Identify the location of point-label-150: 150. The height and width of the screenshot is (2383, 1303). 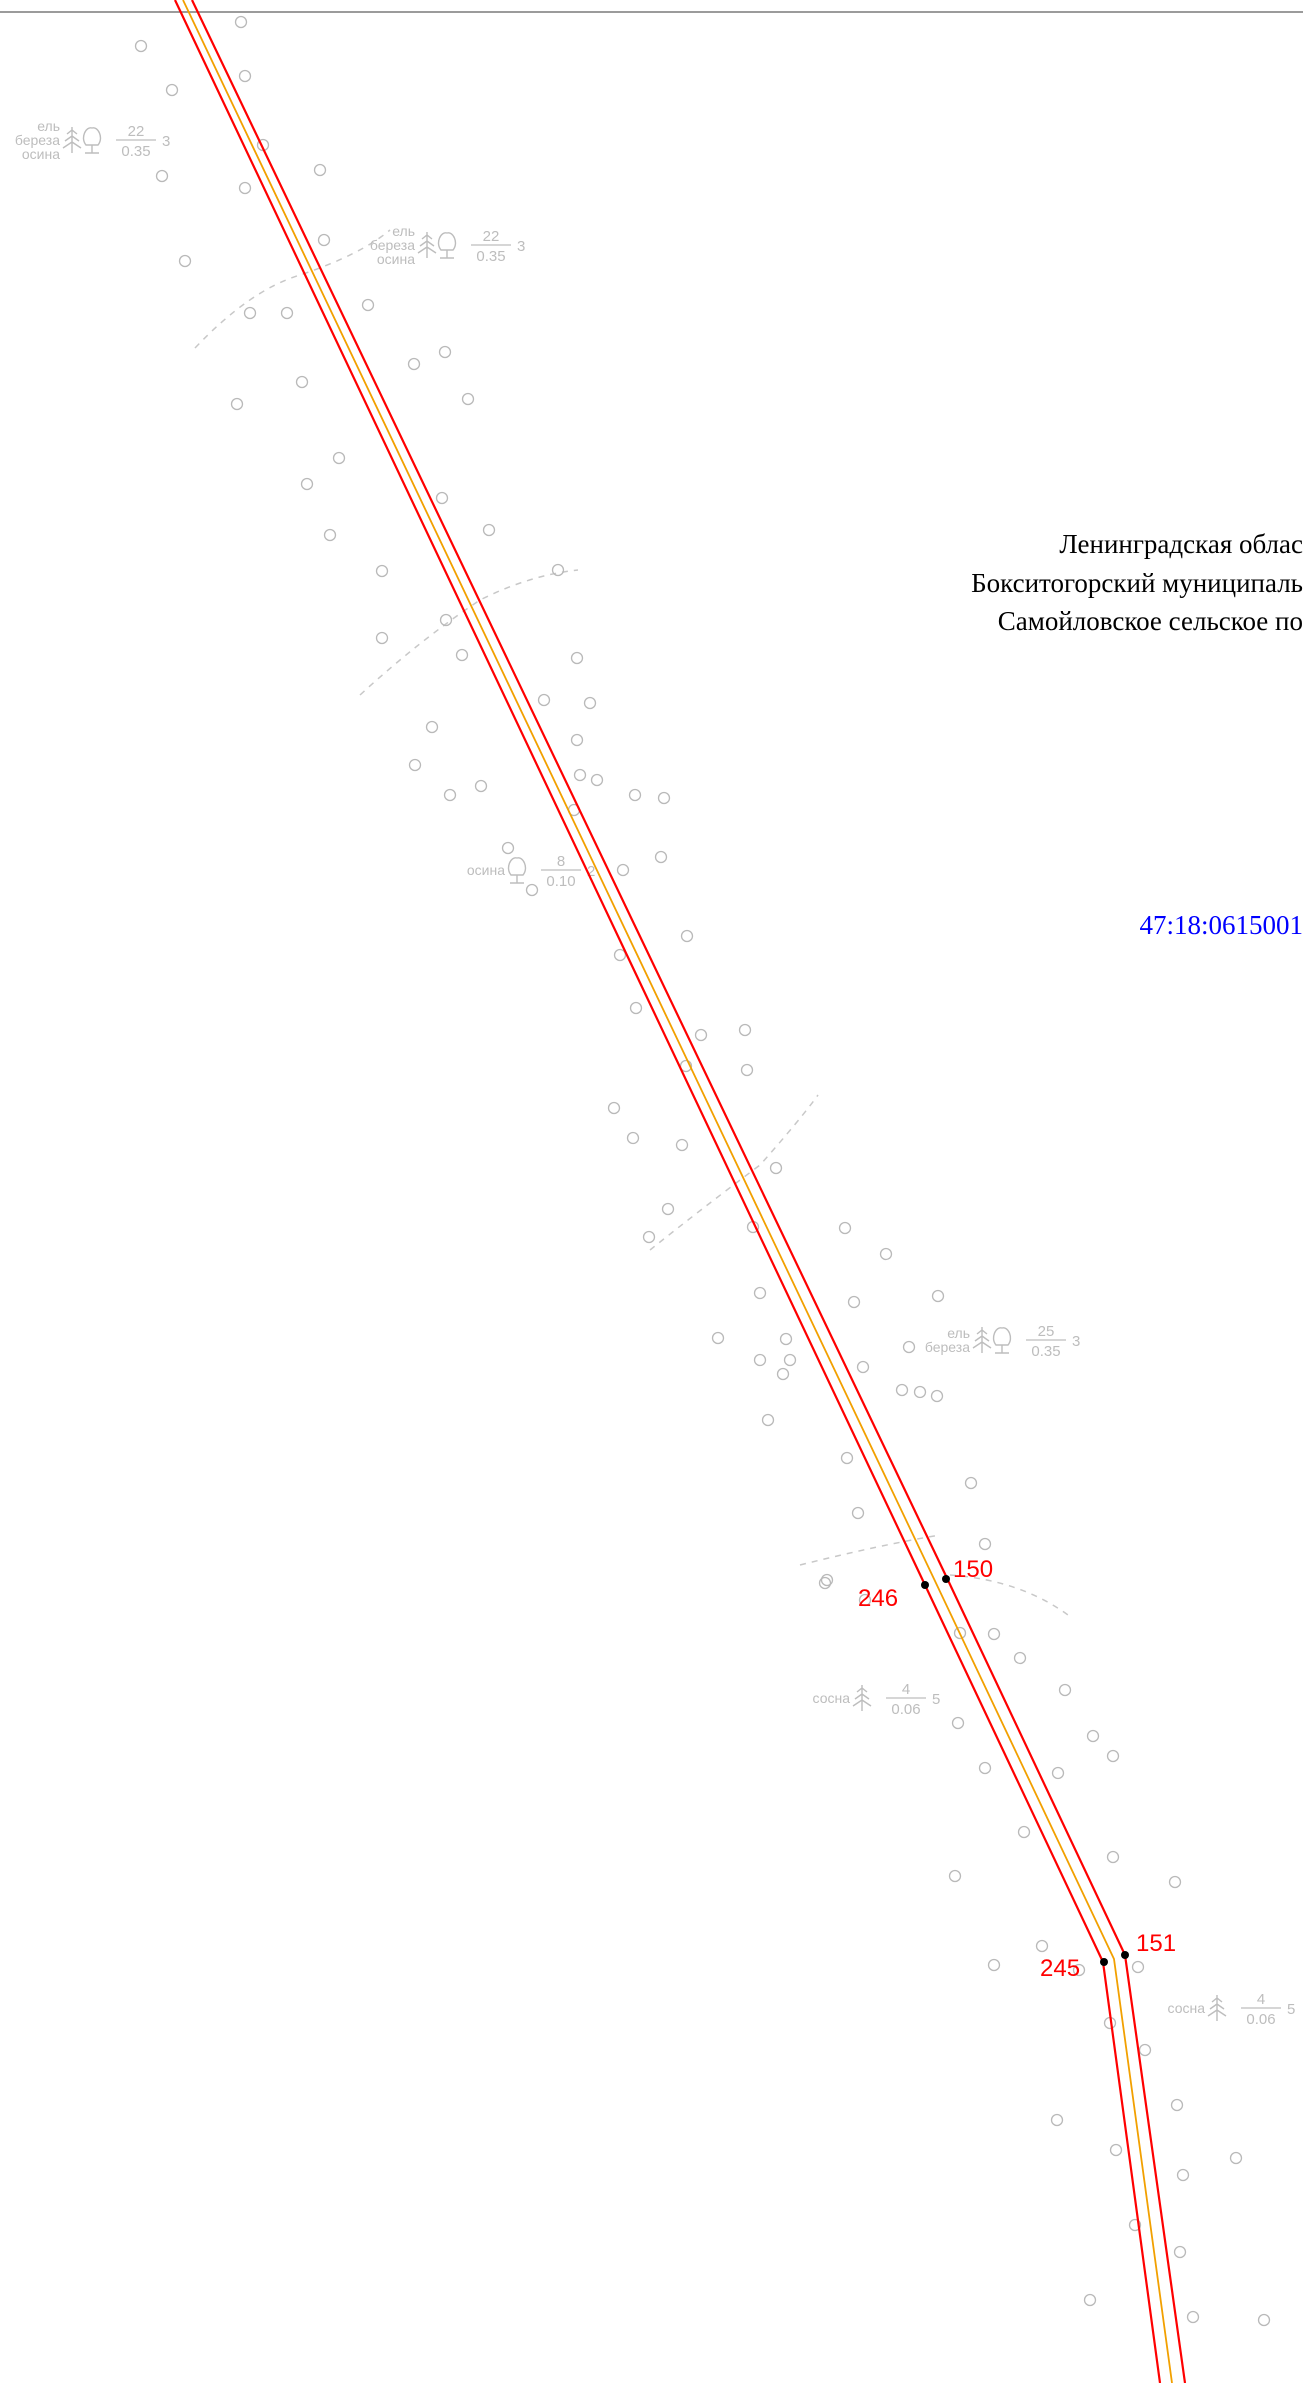
(973, 1569).